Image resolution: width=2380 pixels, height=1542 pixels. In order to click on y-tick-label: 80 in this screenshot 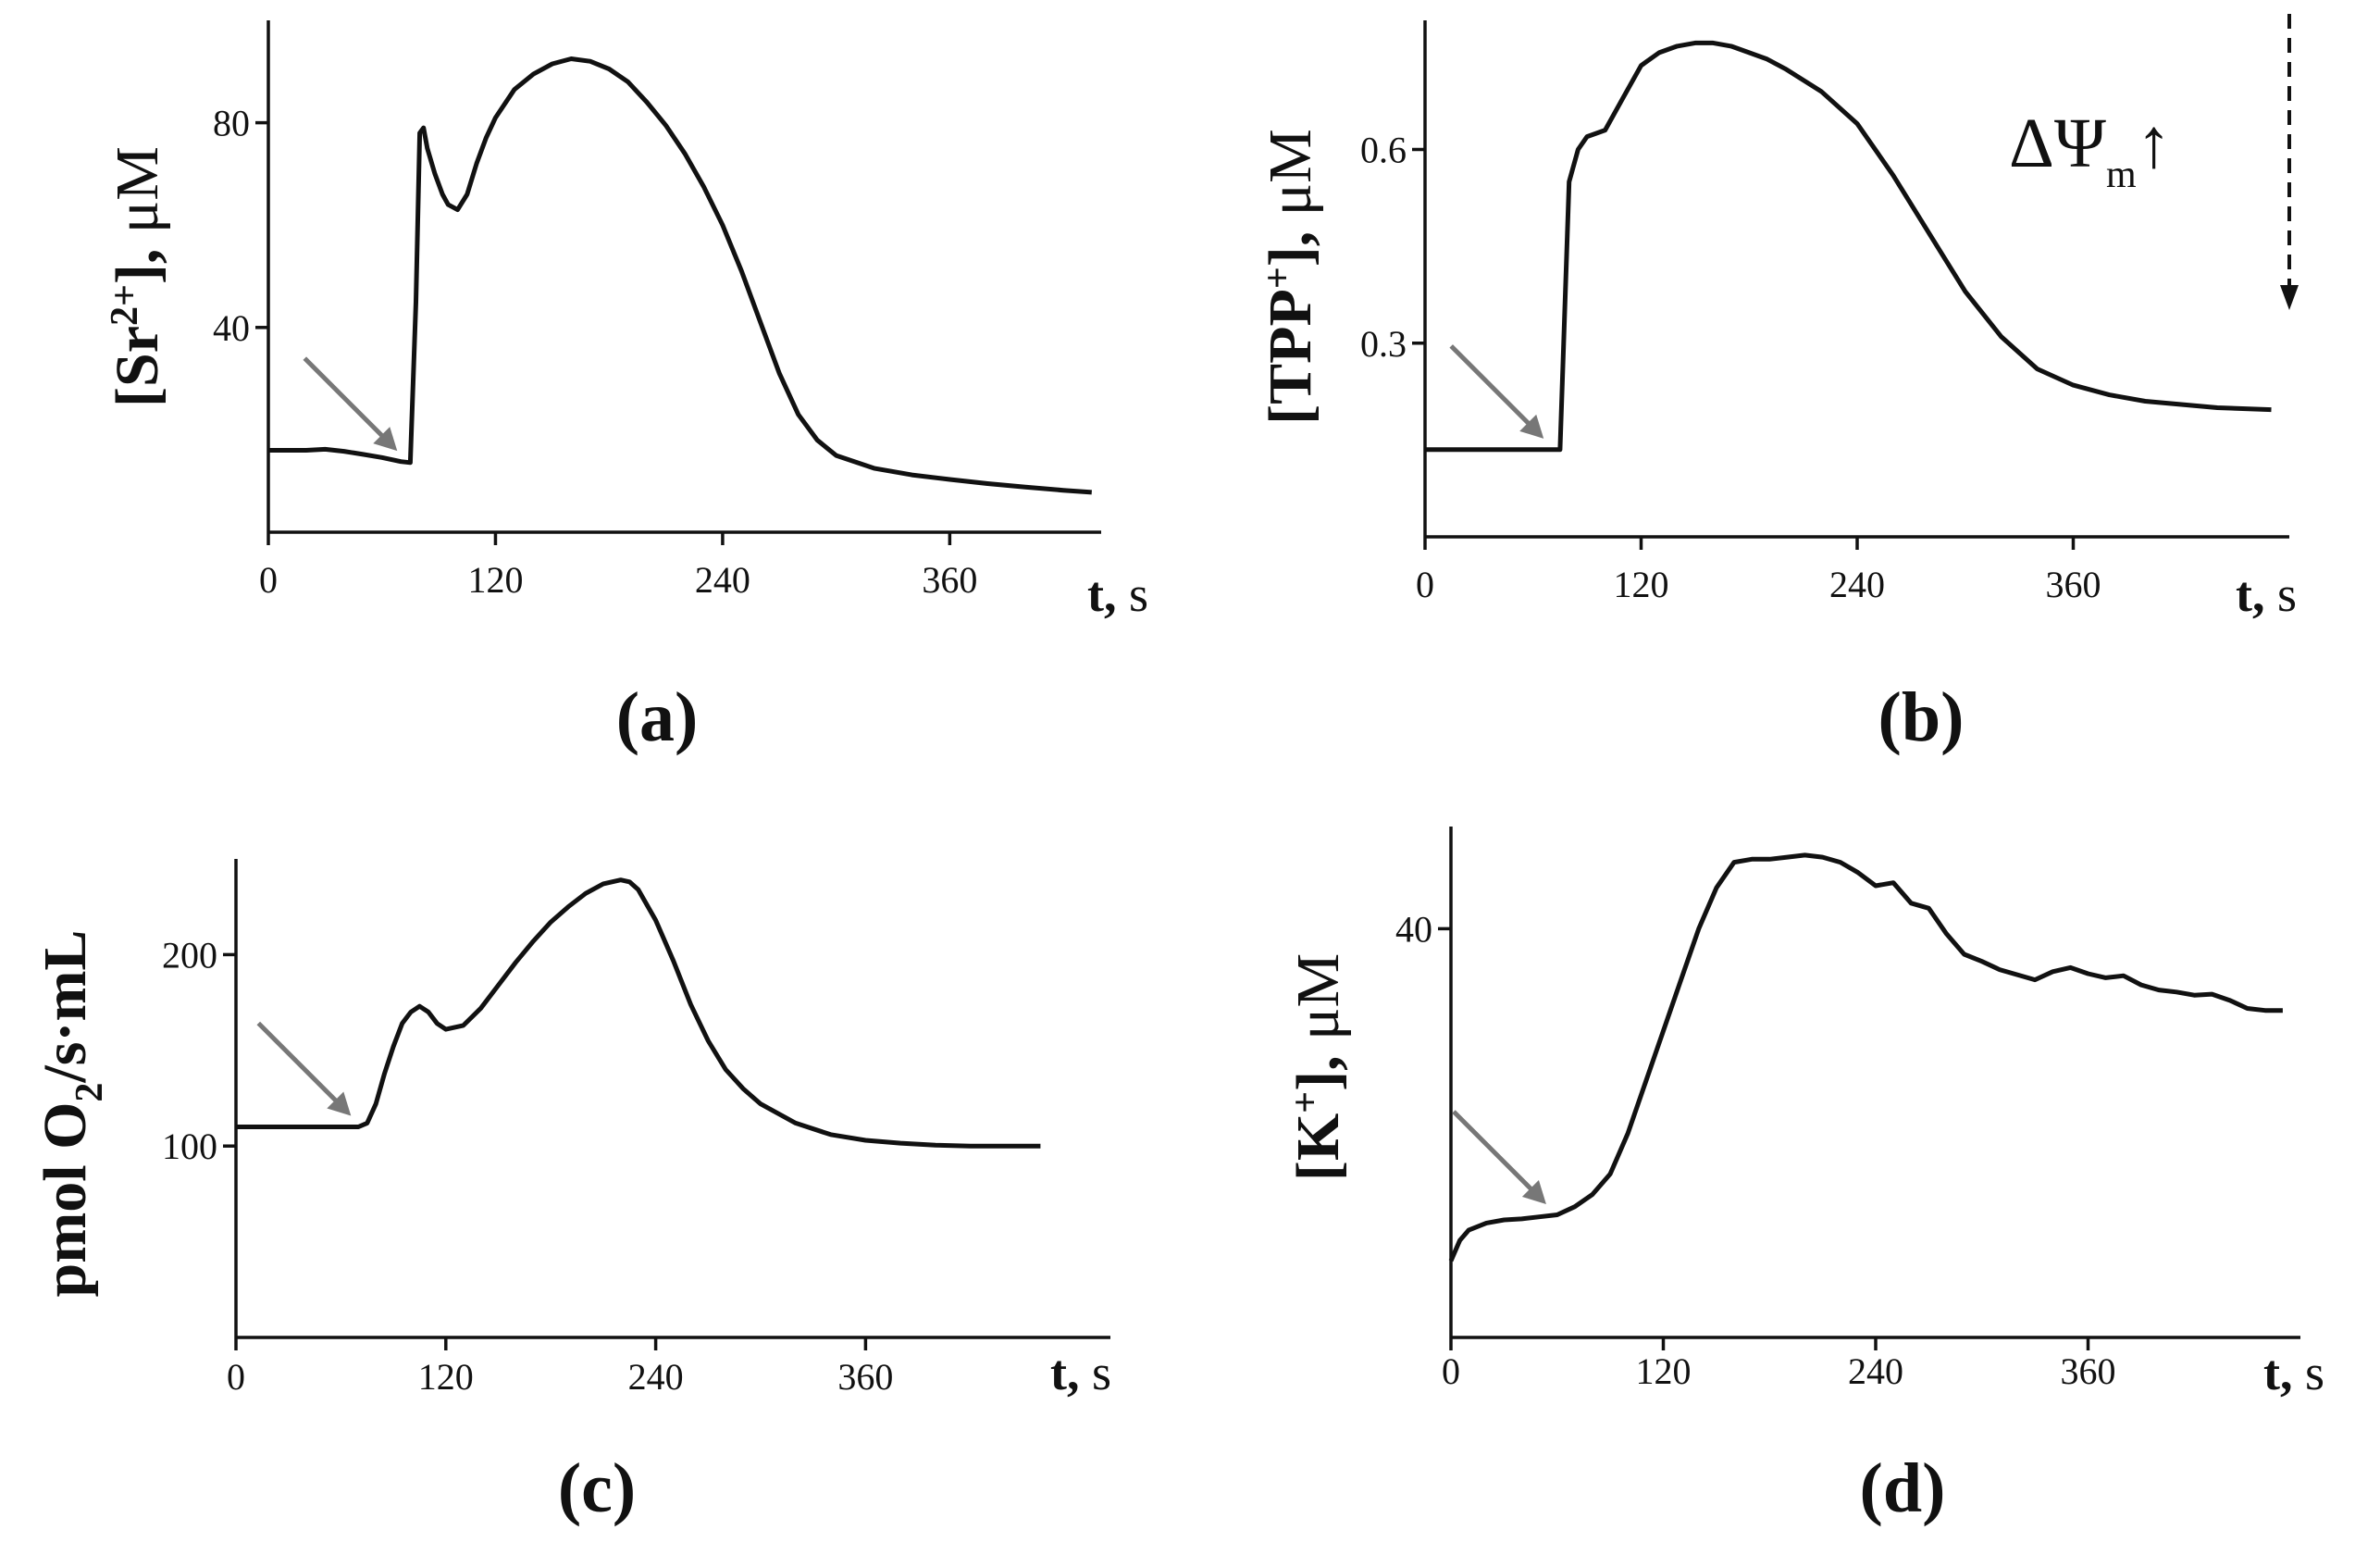, I will do `click(231, 123)`.